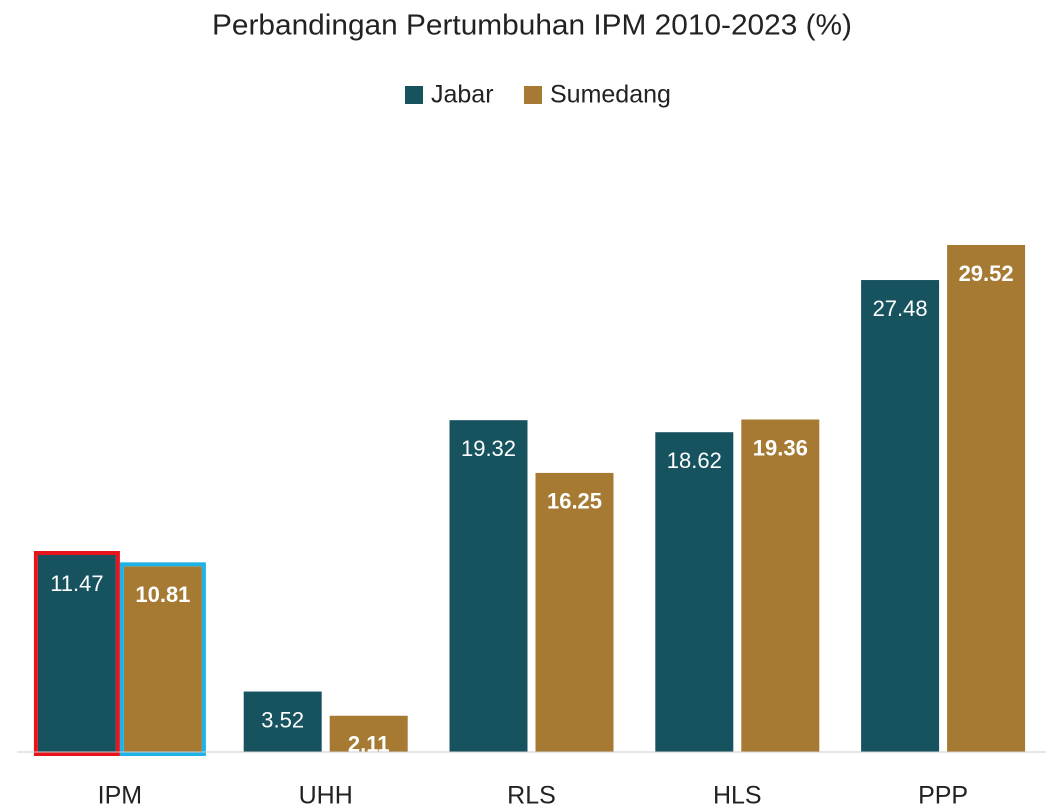  What do you see at coordinates (488, 448) in the screenshot?
I see `data-label: 19.32` at bounding box center [488, 448].